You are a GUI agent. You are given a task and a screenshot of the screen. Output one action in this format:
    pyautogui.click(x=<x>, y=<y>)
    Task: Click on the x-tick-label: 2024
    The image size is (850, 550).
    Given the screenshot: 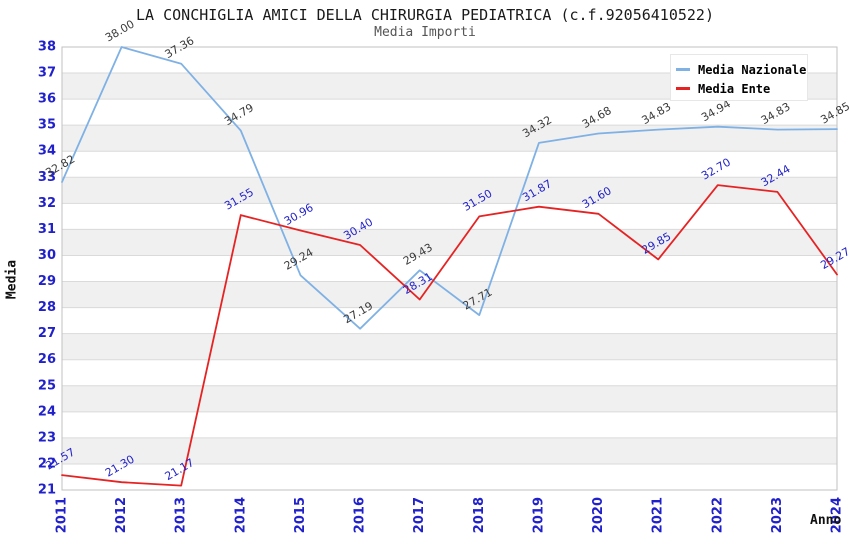 What is the action you would take?
    pyautogui.click(x=837, y=515)
    